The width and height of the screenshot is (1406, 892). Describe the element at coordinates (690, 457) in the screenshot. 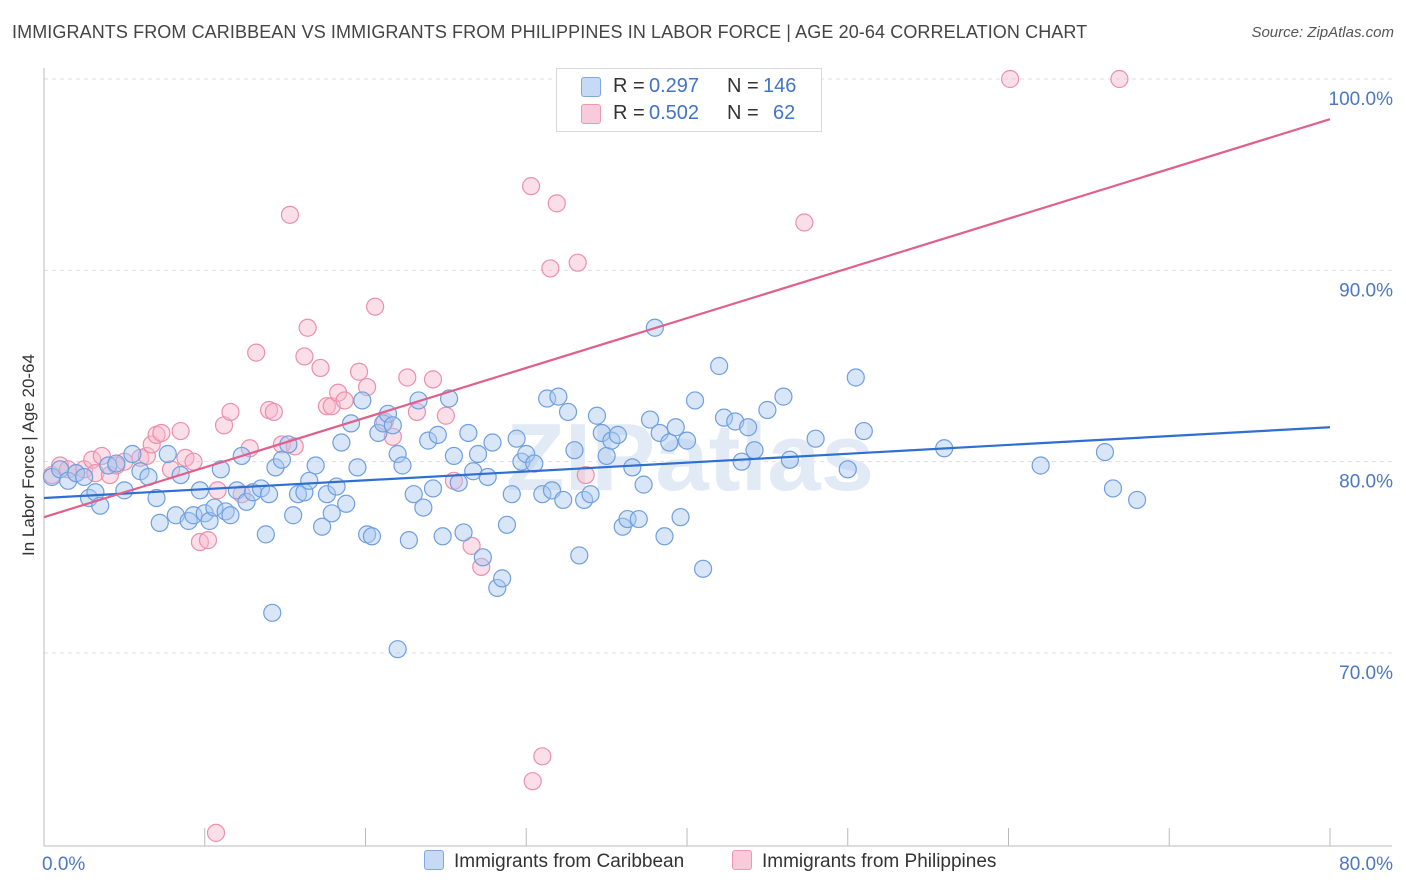

I see `watermark: ZIPatlas` at that location.